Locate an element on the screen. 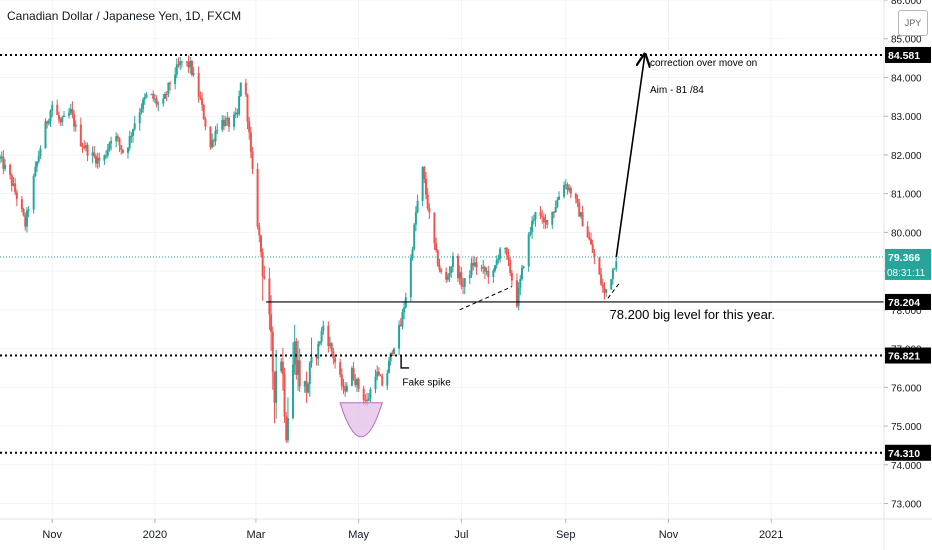 The height and width of the screenshot is (550, 932). level-label-78.204-bg is located at coordinates (908, 301).